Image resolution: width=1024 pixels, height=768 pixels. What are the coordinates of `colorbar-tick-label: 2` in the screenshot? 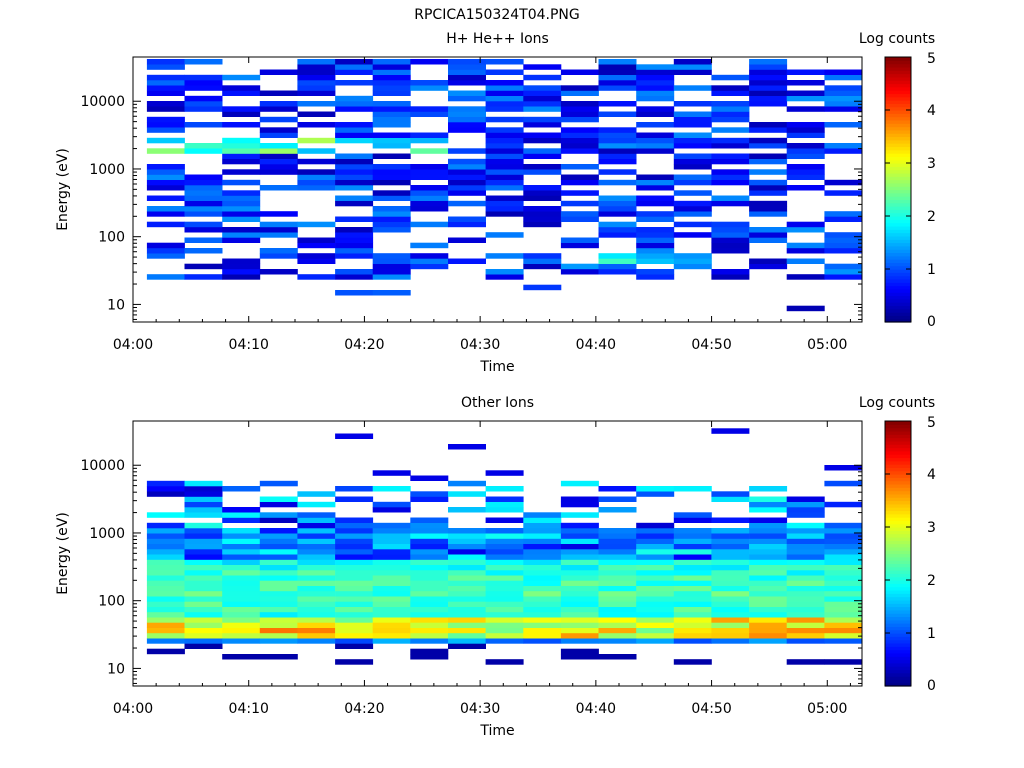 It's located at (931, 581).